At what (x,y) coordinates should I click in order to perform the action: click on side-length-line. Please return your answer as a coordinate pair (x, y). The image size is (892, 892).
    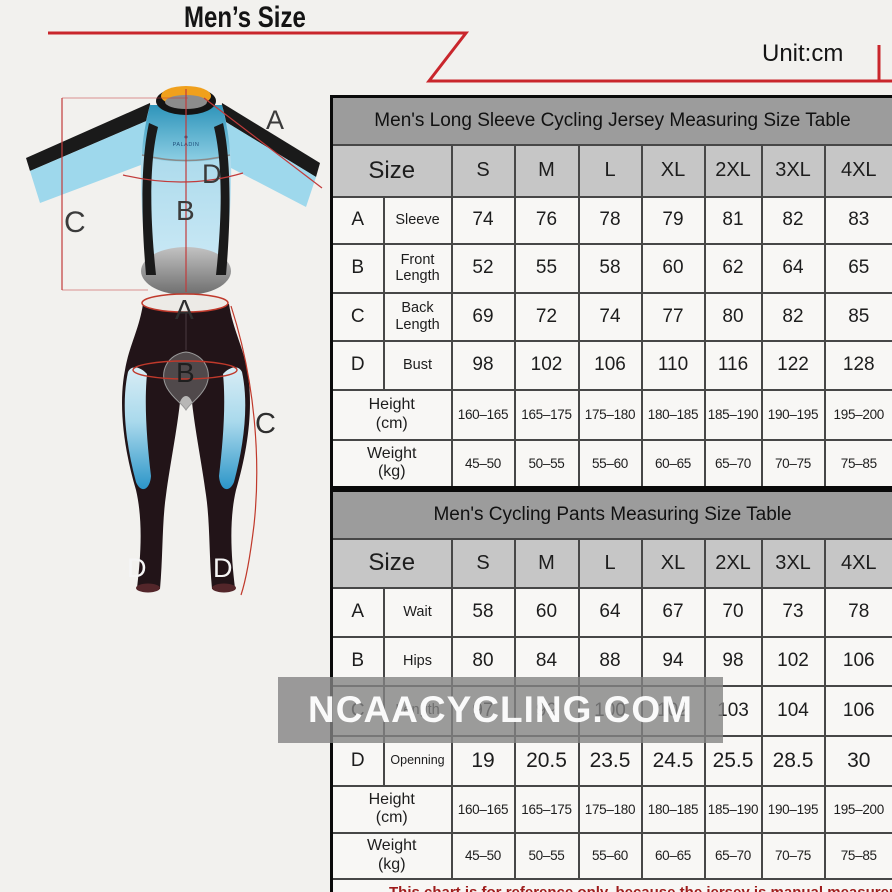
    Looking at the image, I should click on (244, 450).